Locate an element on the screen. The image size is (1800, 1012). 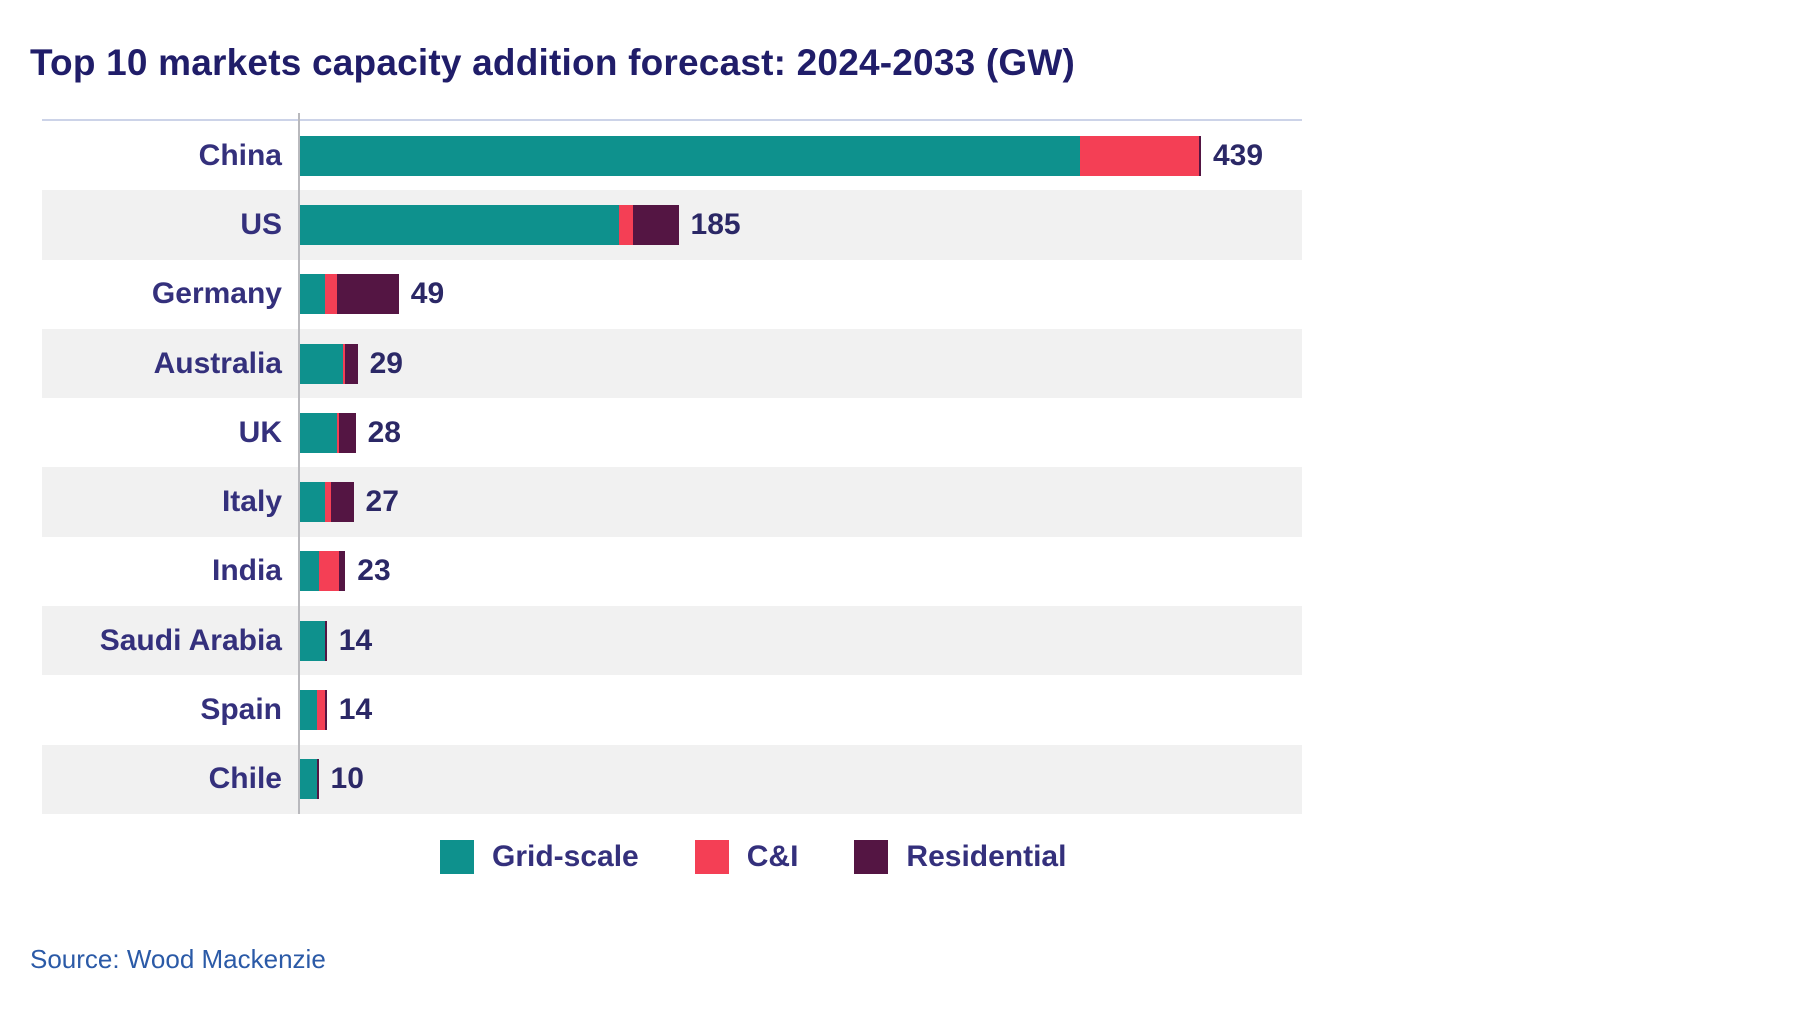
category-label: Italy is located at coordinates (251, 502).